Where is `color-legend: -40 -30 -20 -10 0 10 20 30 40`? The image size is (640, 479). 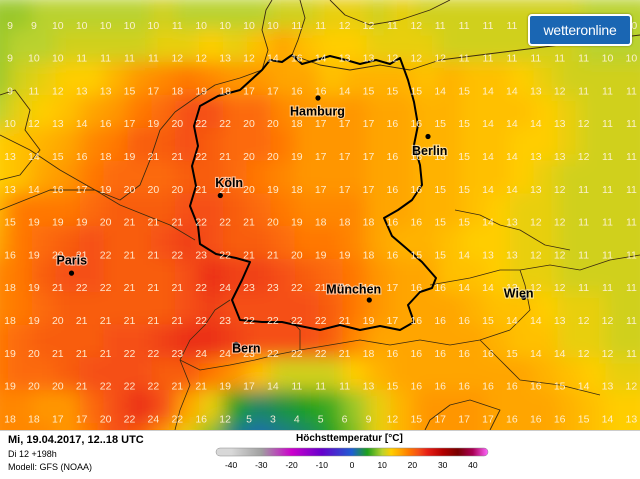
color-legend: -40 -30 -20 -10 0 10 20 30 40 is located at coordinates (352, 458).